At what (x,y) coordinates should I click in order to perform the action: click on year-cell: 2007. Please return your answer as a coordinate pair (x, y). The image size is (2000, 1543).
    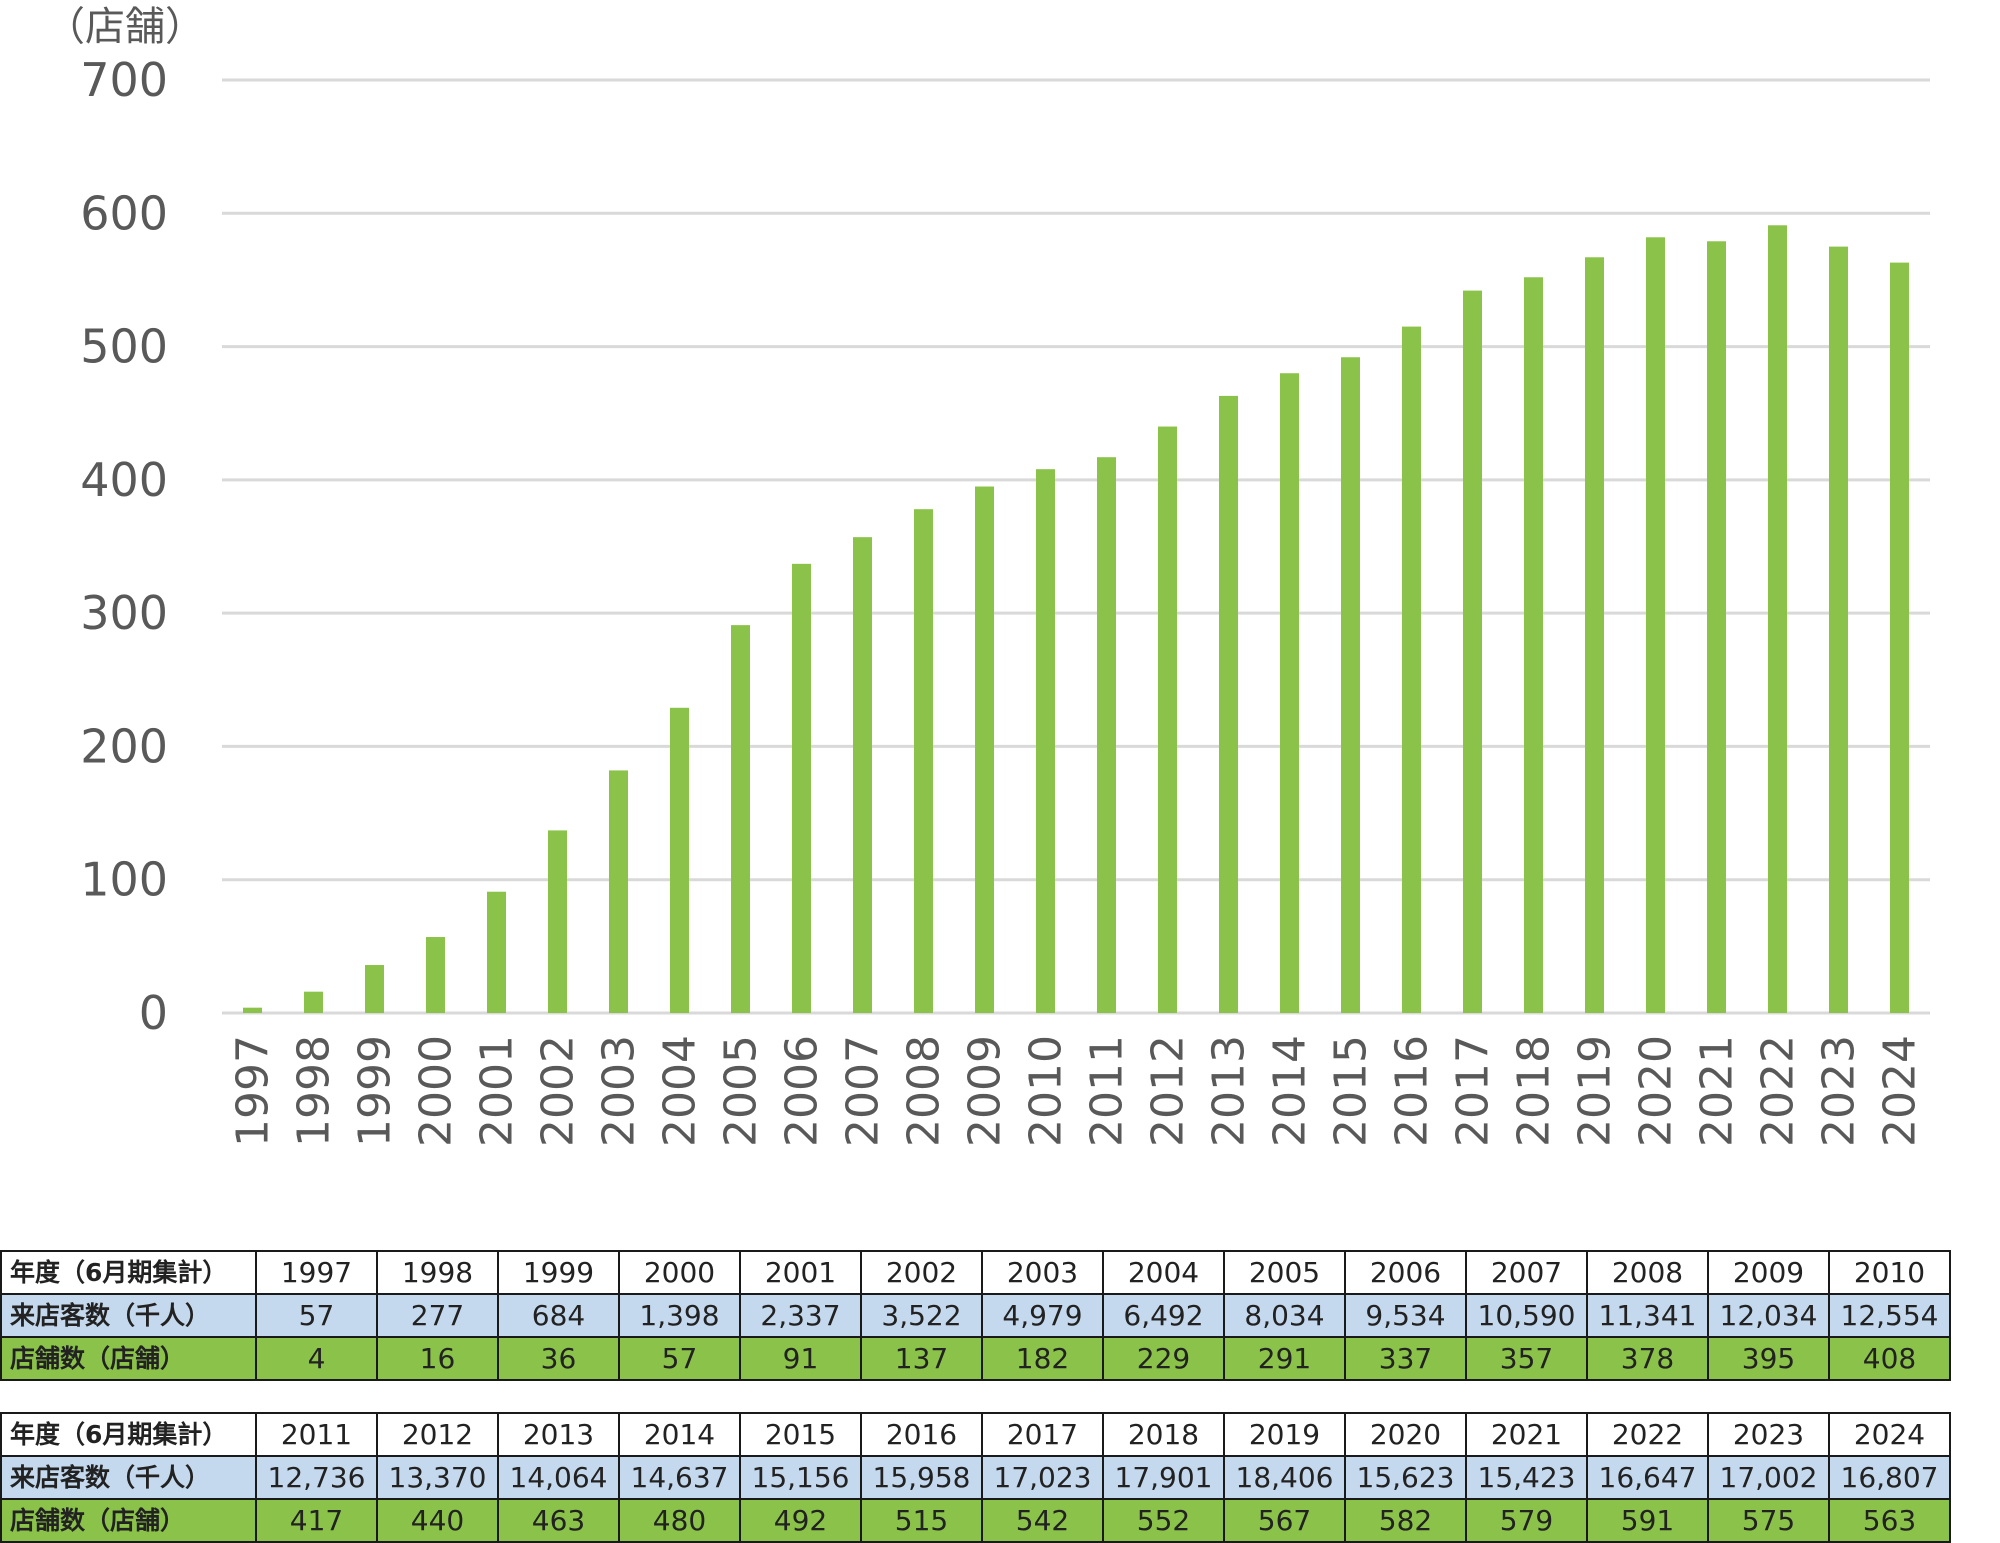
    Looking at the image, I should click on (1526, 1272).